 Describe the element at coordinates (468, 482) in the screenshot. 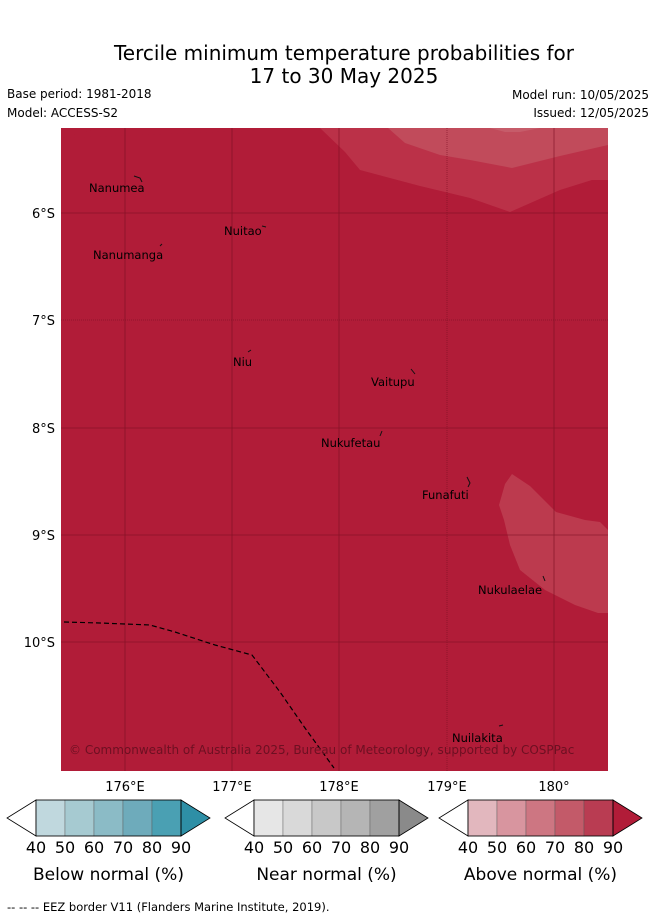

I see `island-funafuti-shape` at that location.